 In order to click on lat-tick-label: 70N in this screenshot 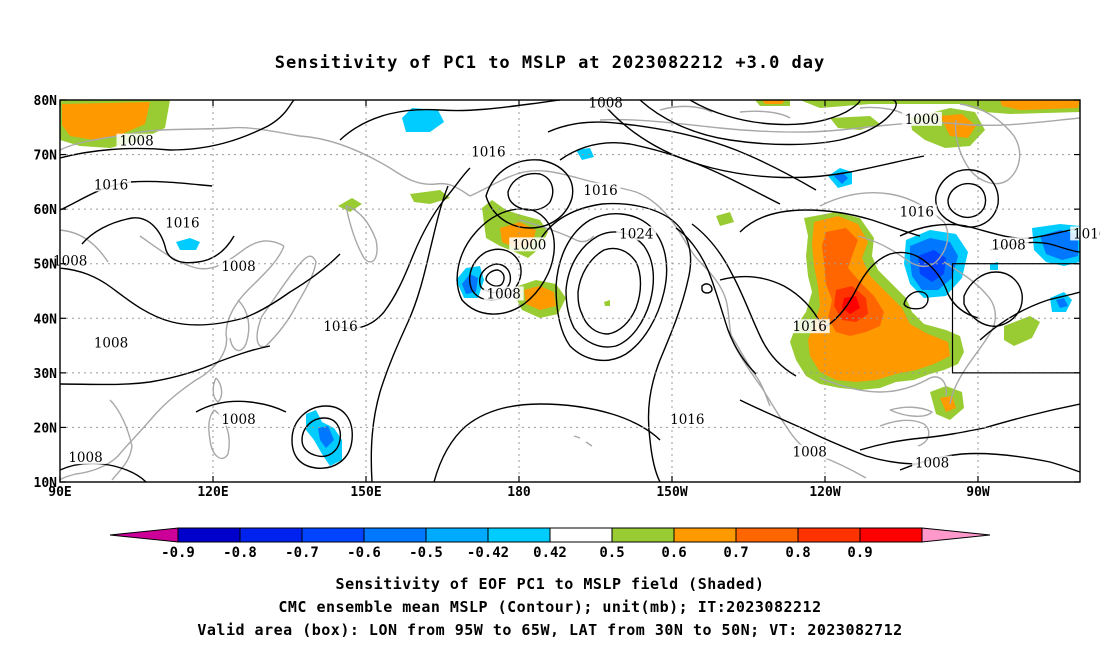, I will do `click(46, 156)`.